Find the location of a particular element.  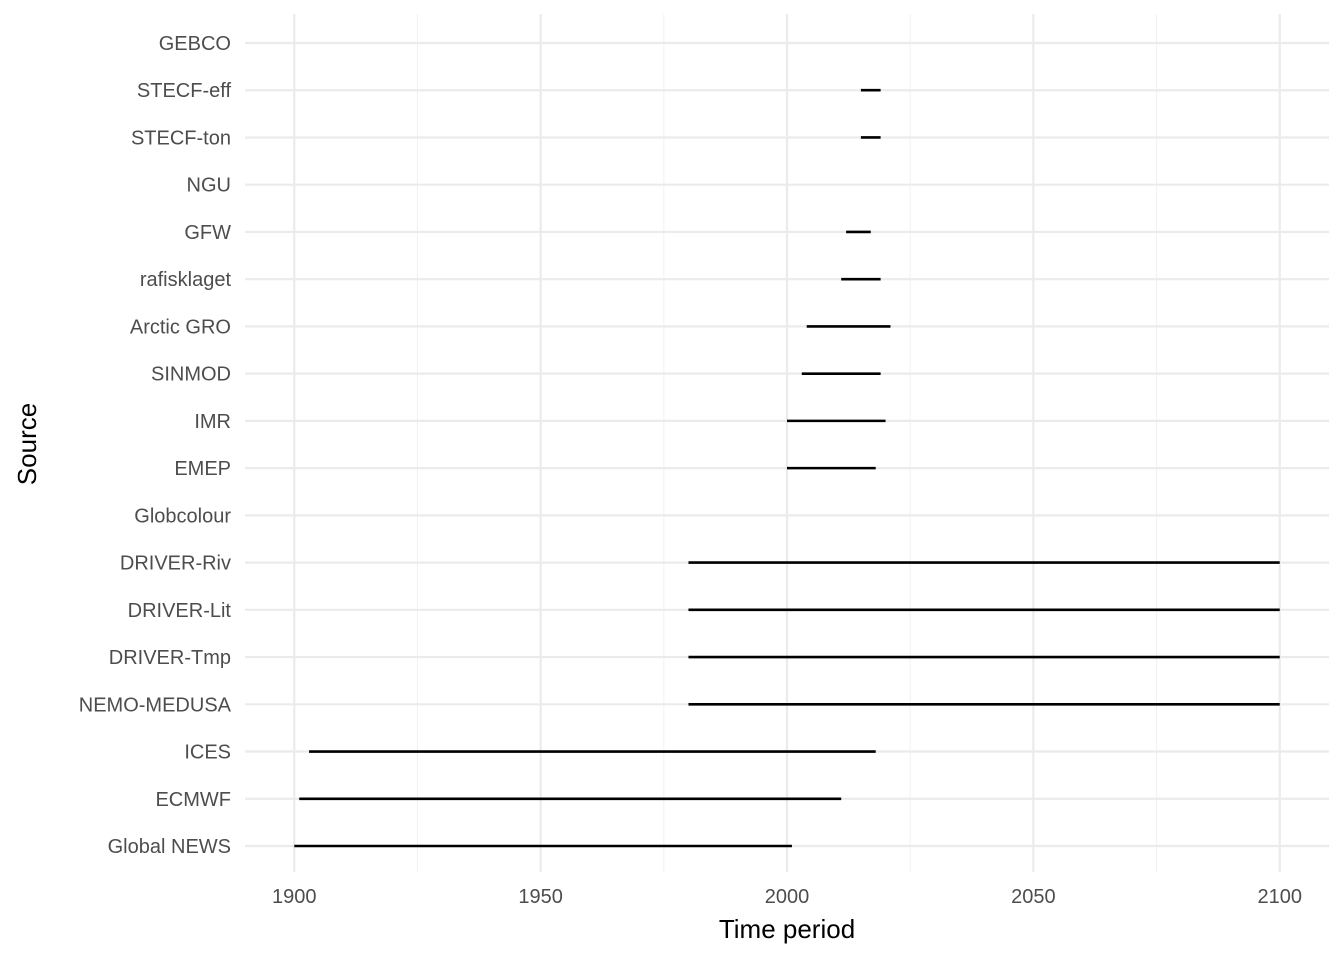

y-tick-label: Arctic GRO is located at coordinates (180, 327).